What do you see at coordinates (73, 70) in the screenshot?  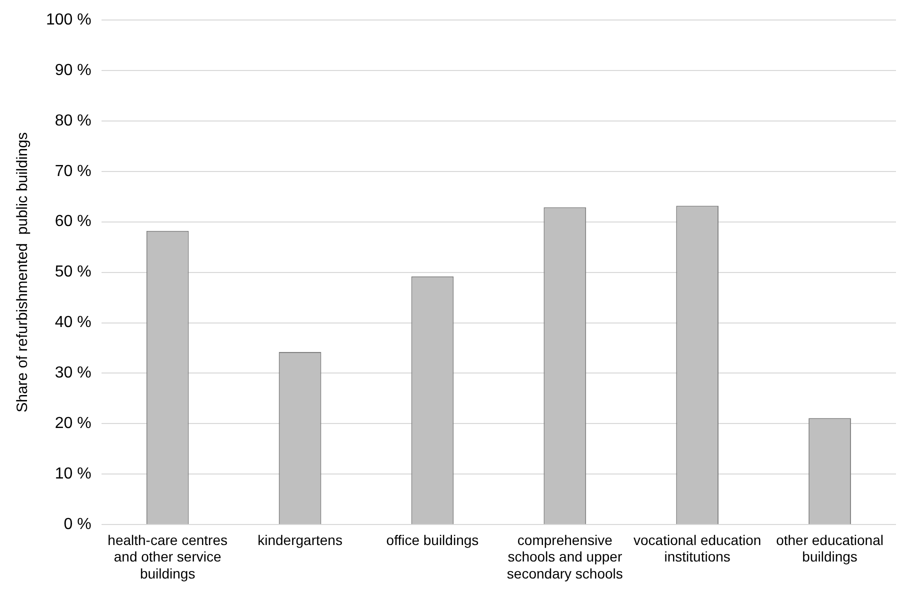 I see `y-tick-label: 90 %` at bounding box center [73, 70].